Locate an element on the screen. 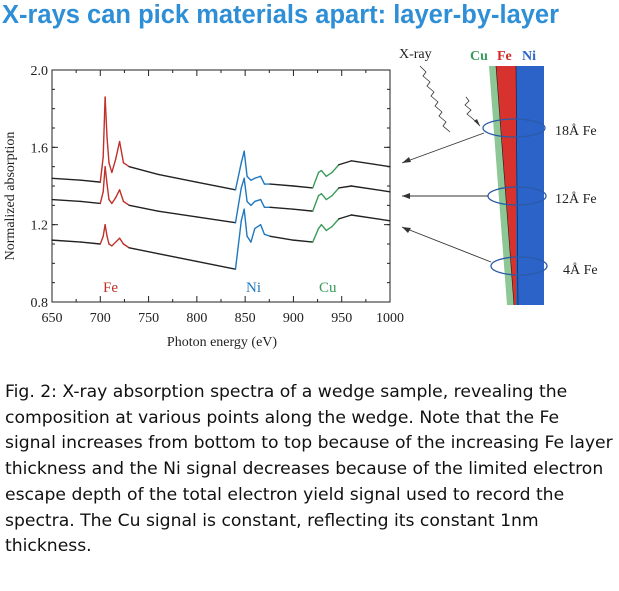  cu-edge-label: Cu is located at coordinates (328, 288).